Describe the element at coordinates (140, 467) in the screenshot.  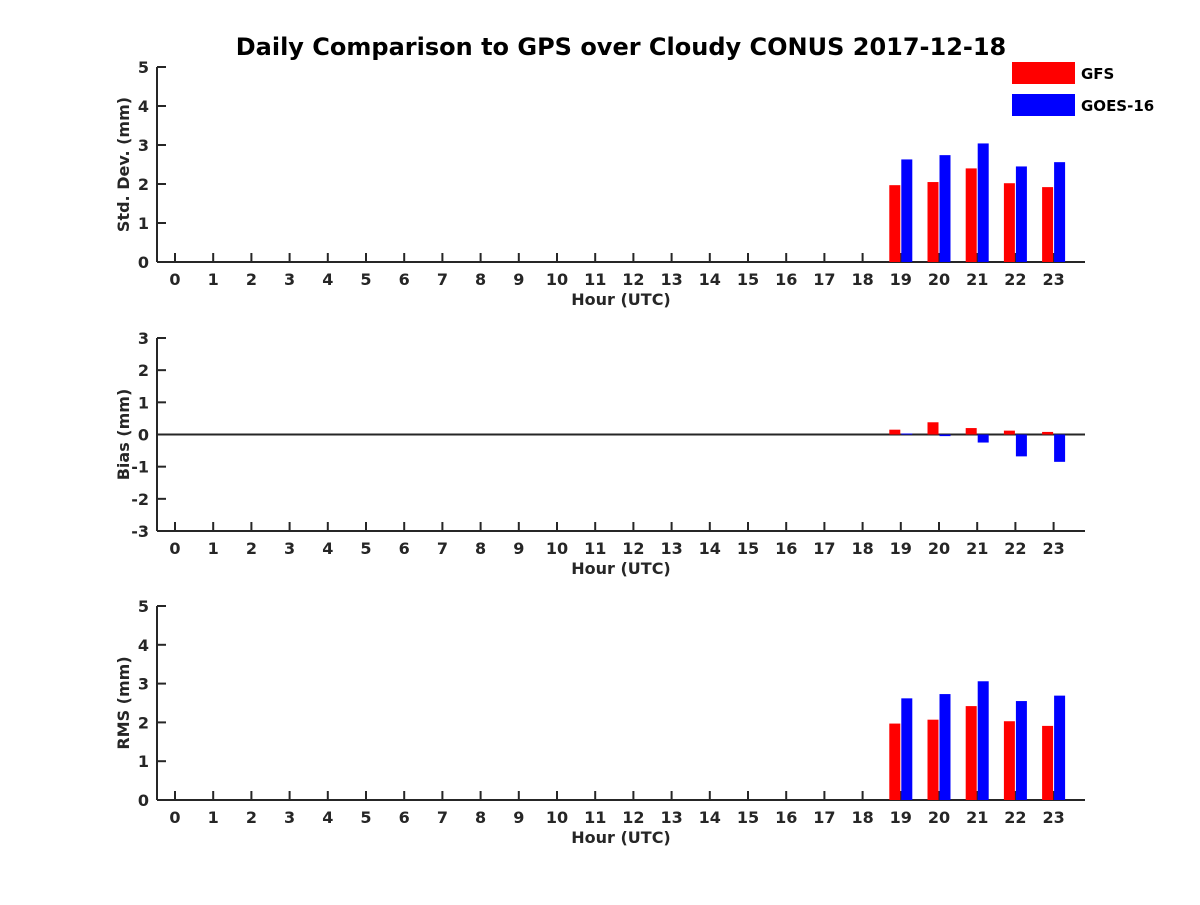
I see `y-tick-label: -1` at that location.